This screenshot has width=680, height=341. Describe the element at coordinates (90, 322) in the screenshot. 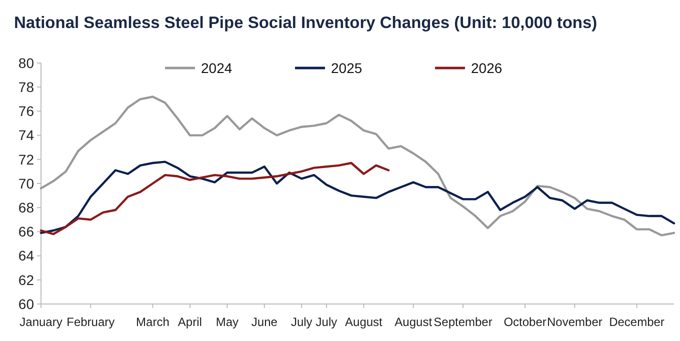

I see `x-tick-label: February` at that location.